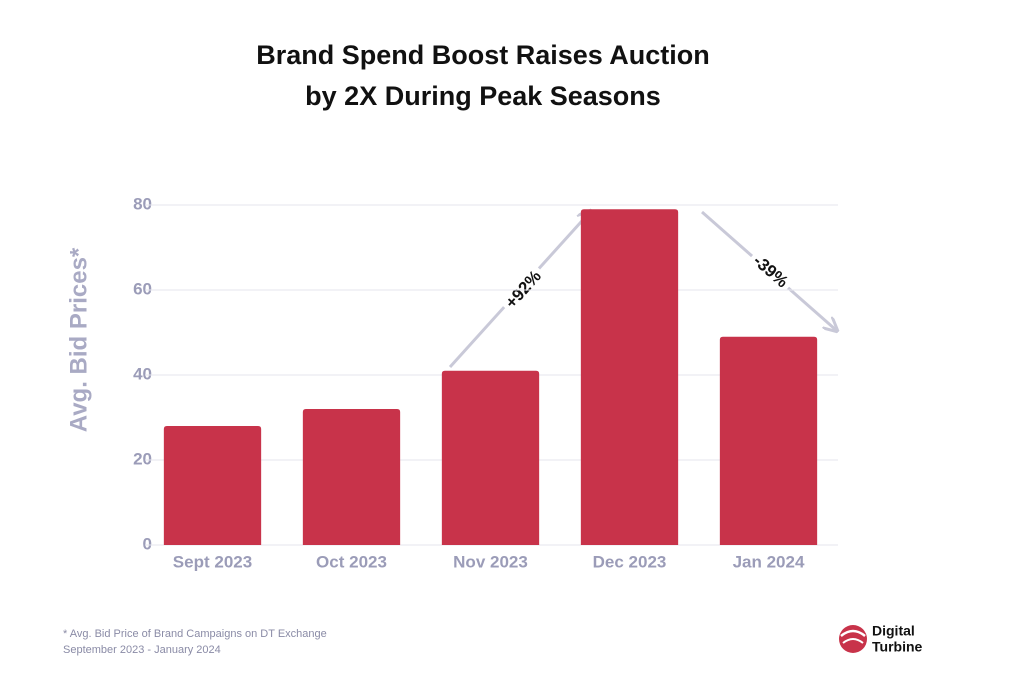  Describe the element at coordinates (78, 339) in the screenshot. I see `y-axis-label: Avg. Bid Prices*` at that location.